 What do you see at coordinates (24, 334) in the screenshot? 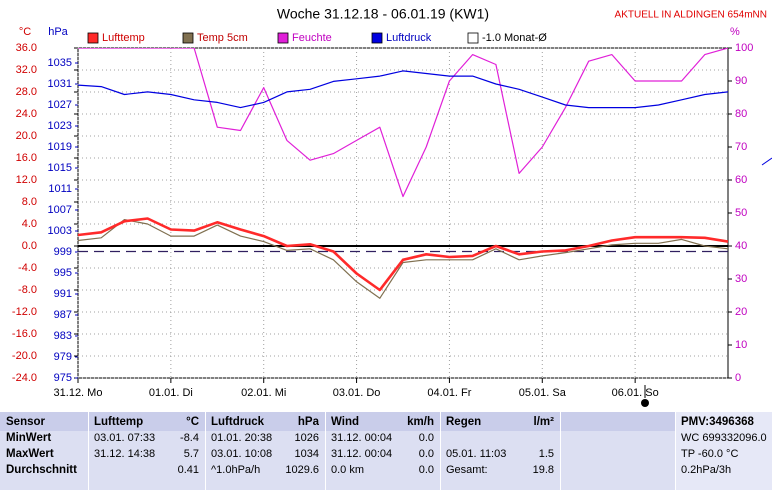
I see `y-tick-label: -16.0` at bounding box center [24, 334].